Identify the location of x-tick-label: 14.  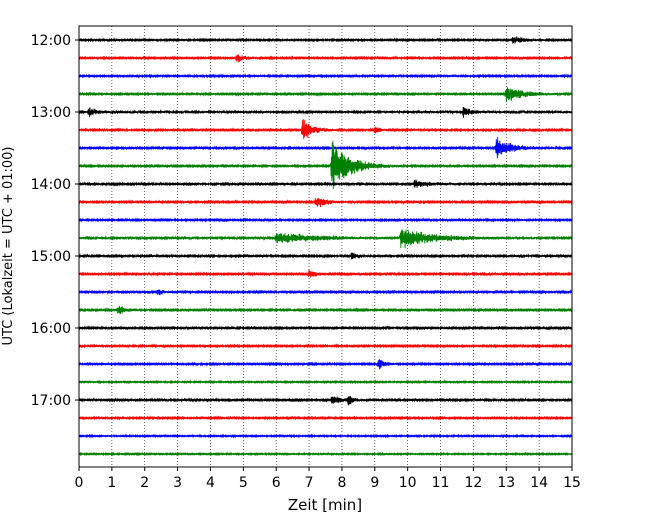
(539, 483).